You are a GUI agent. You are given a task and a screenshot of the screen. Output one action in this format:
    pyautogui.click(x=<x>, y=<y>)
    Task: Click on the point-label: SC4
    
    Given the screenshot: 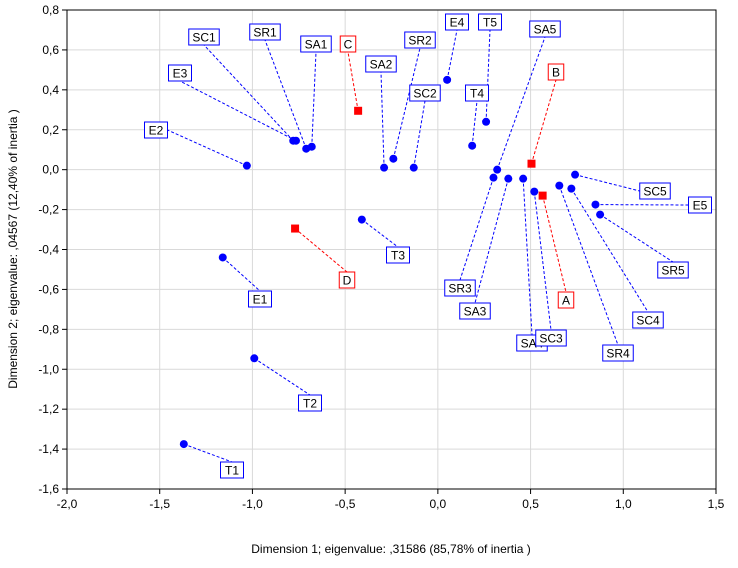 What is the action you would take?
    pyautogui.click(x=648, y=321)
    